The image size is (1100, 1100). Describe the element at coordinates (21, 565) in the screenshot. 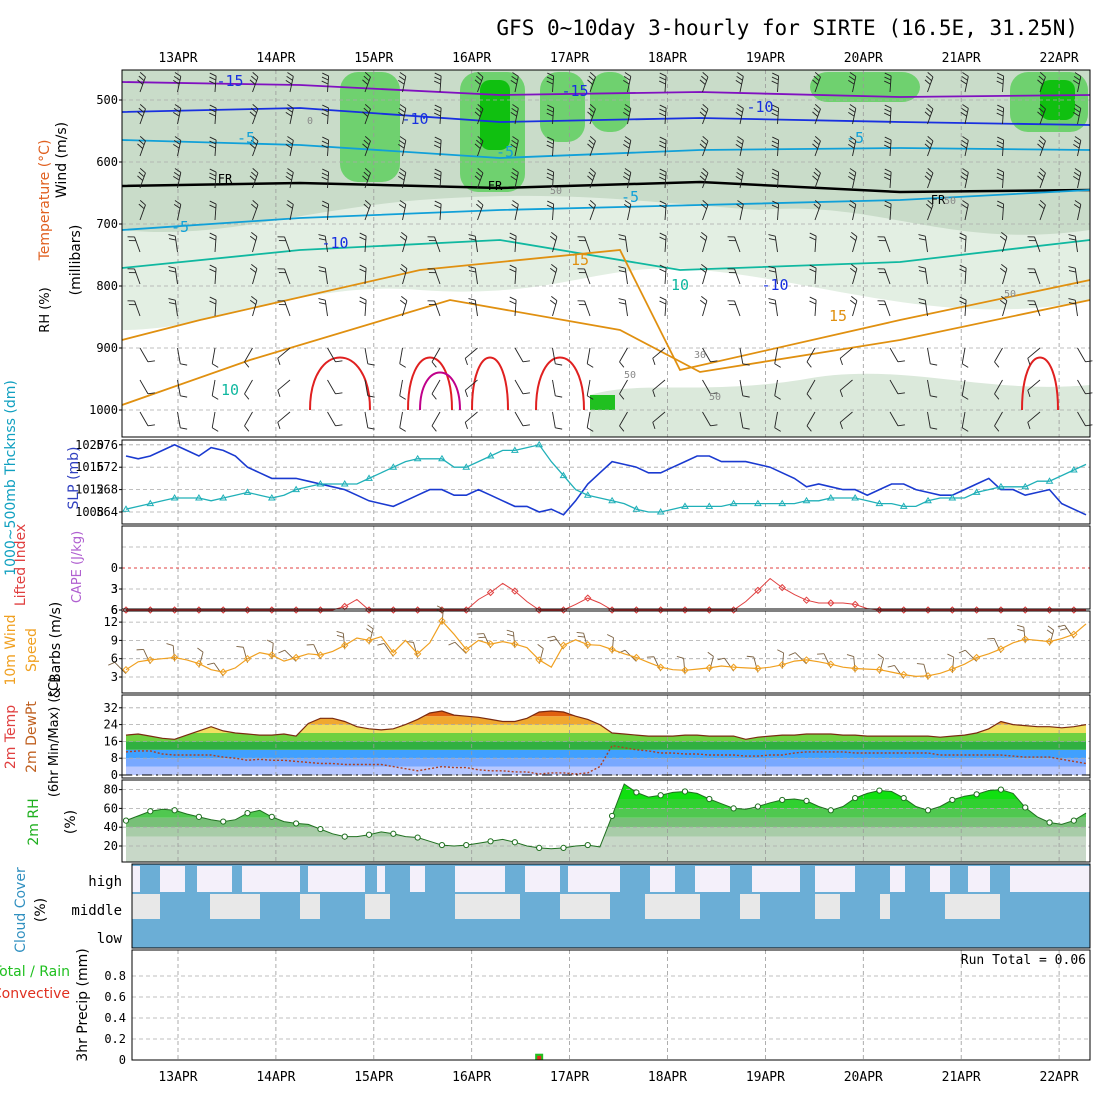

I see `lifted-index-axis-label: Lifted Index` at that location.